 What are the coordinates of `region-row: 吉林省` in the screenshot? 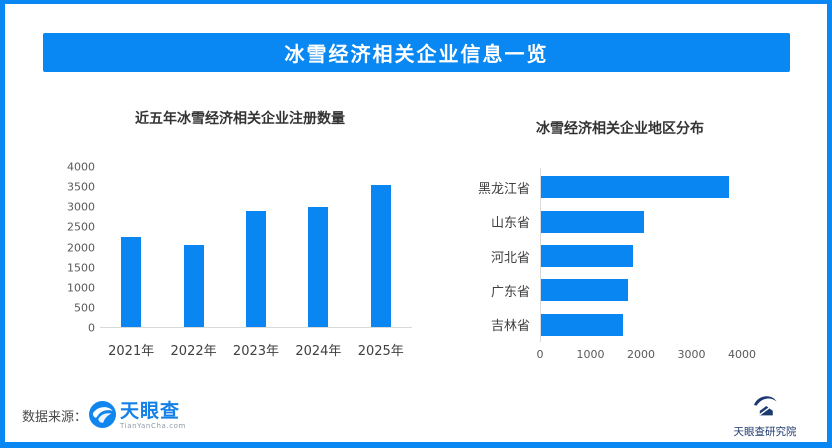 It's located at (600, 325).